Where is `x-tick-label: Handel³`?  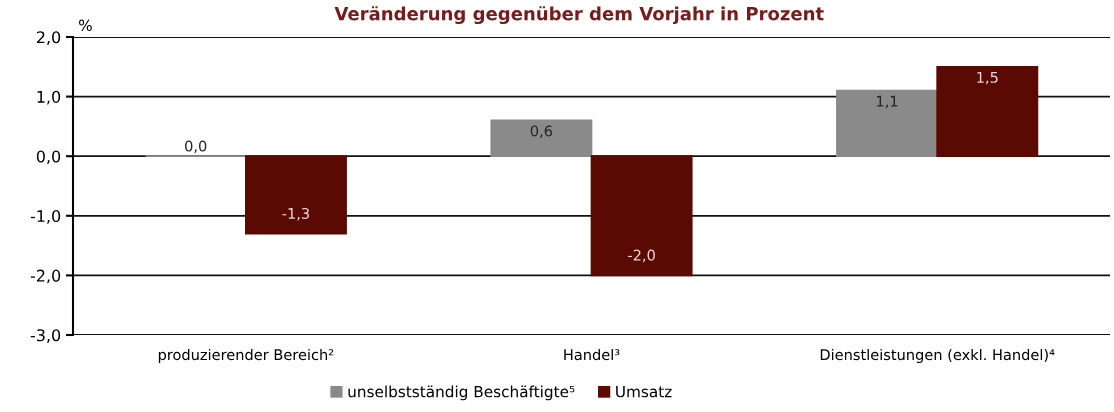 x-tick-label: Handel³ is located at coordinates (592, 354).